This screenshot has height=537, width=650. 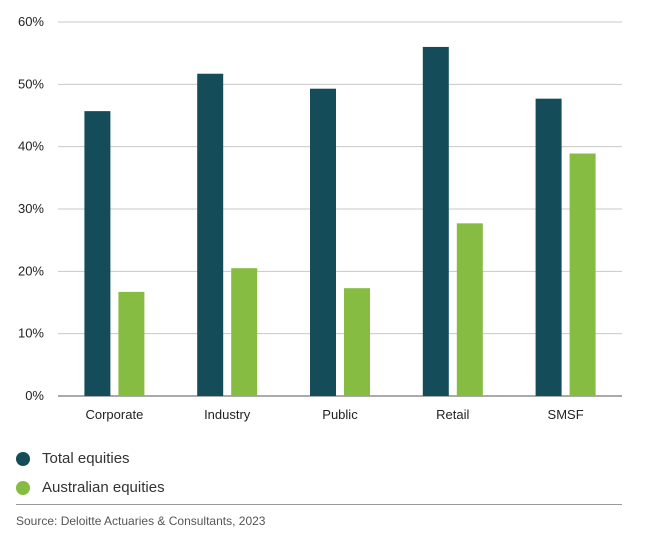 I want to click on bar-australian-equities-public, so click(x=357, y=342).